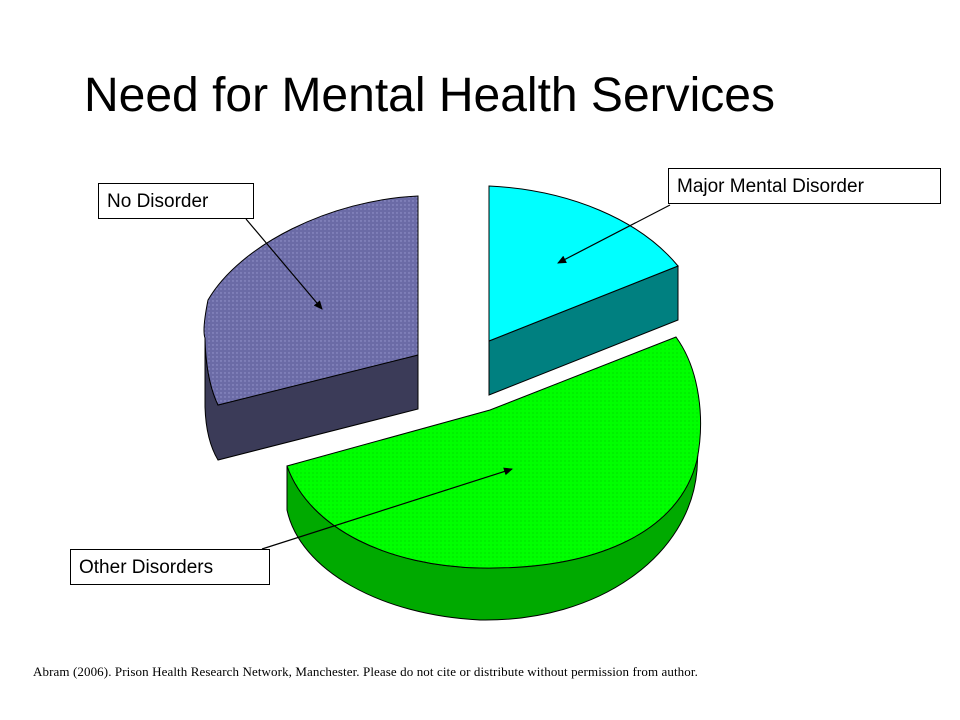  I want to click on callout-arrow-other, so click(387, 508).